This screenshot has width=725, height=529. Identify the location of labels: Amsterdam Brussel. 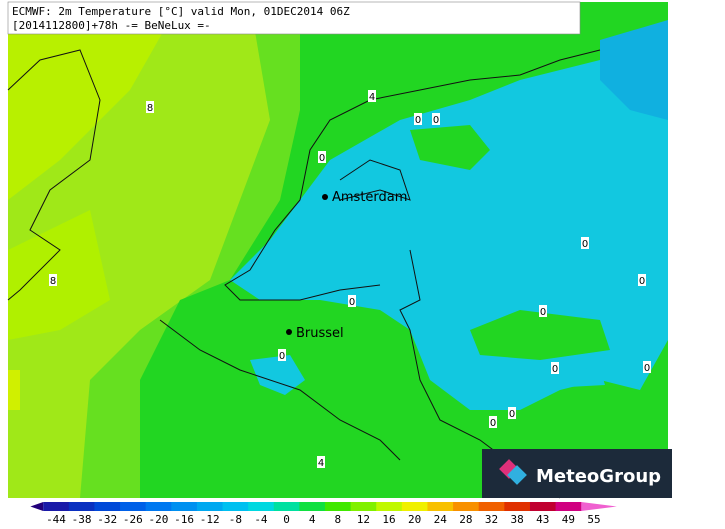
(346, 265).